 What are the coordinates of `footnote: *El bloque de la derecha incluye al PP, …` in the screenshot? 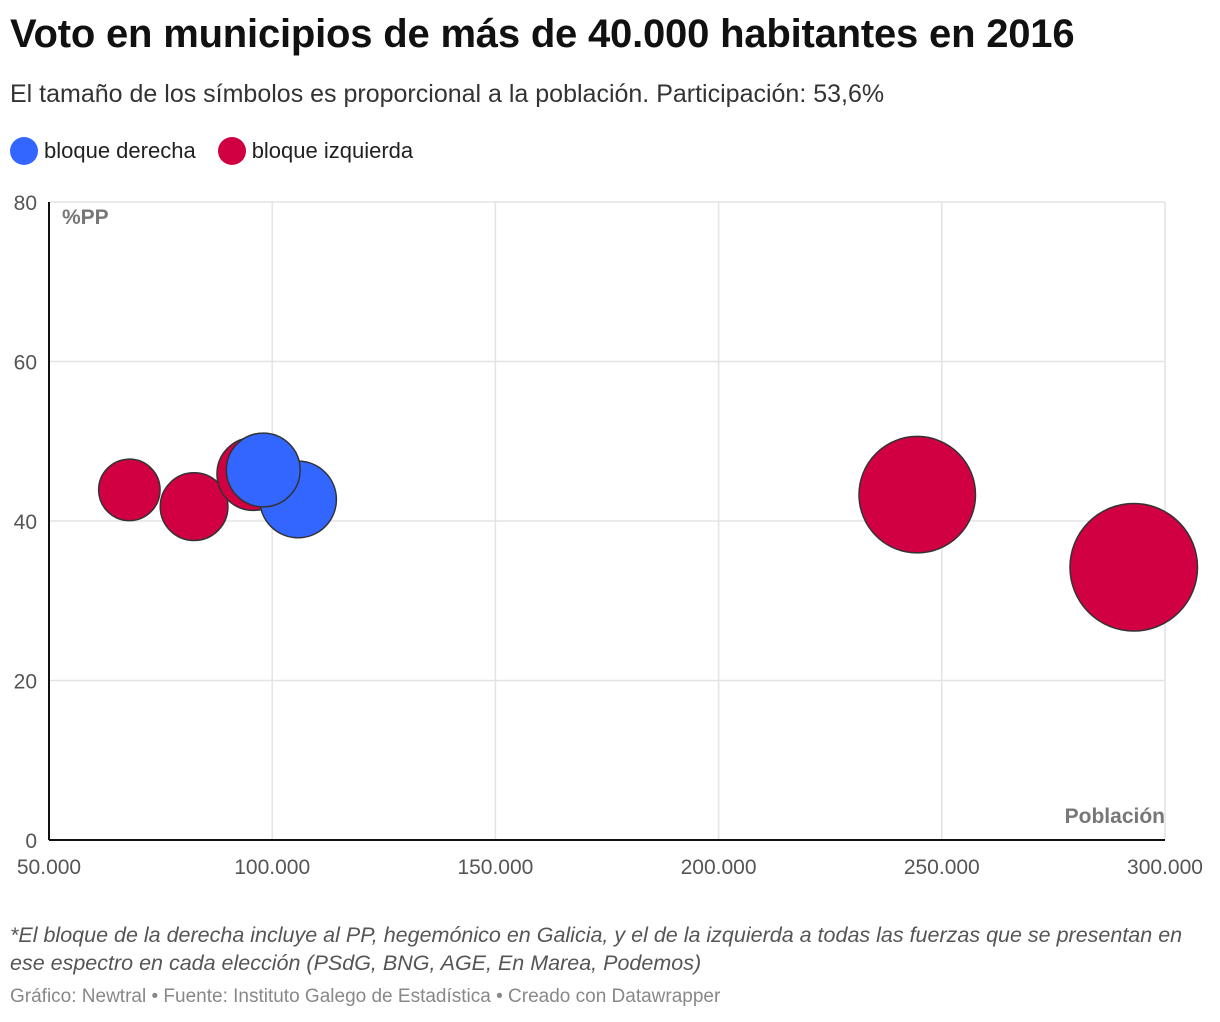 It's located at (596, 949).